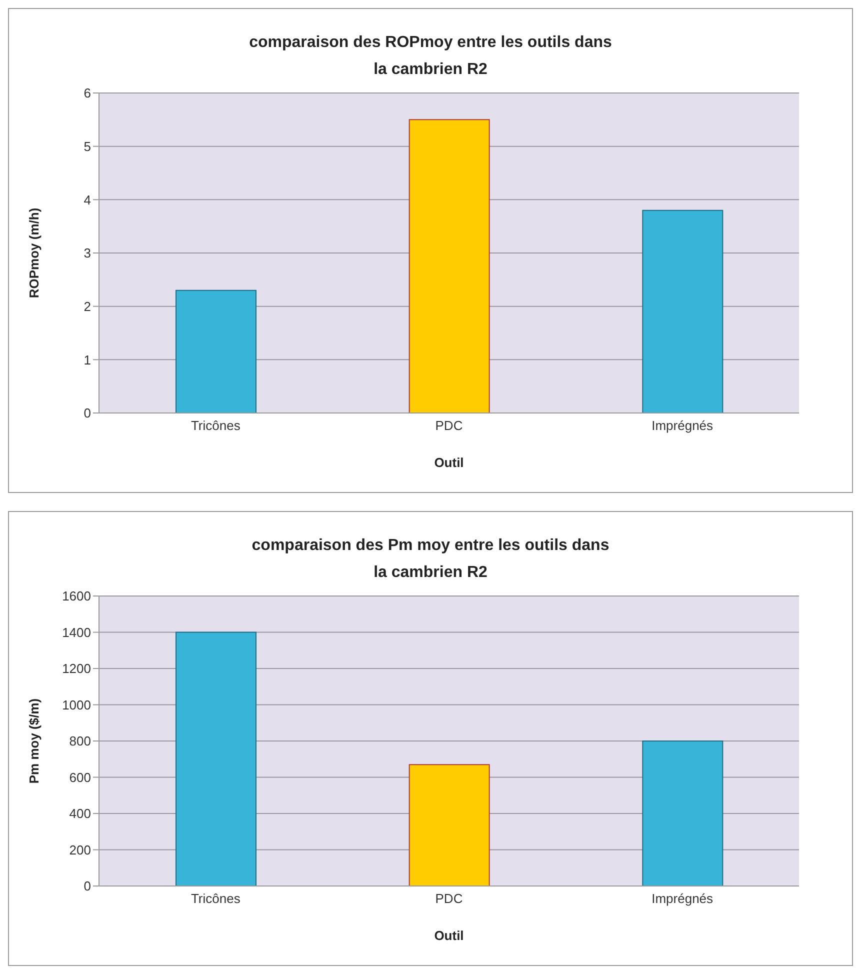 The height and width of the screenshot is (972, 865). Describe the element at coordinates (87, 93) in the screenshot. I see `y-tick-label: 6` at that location.